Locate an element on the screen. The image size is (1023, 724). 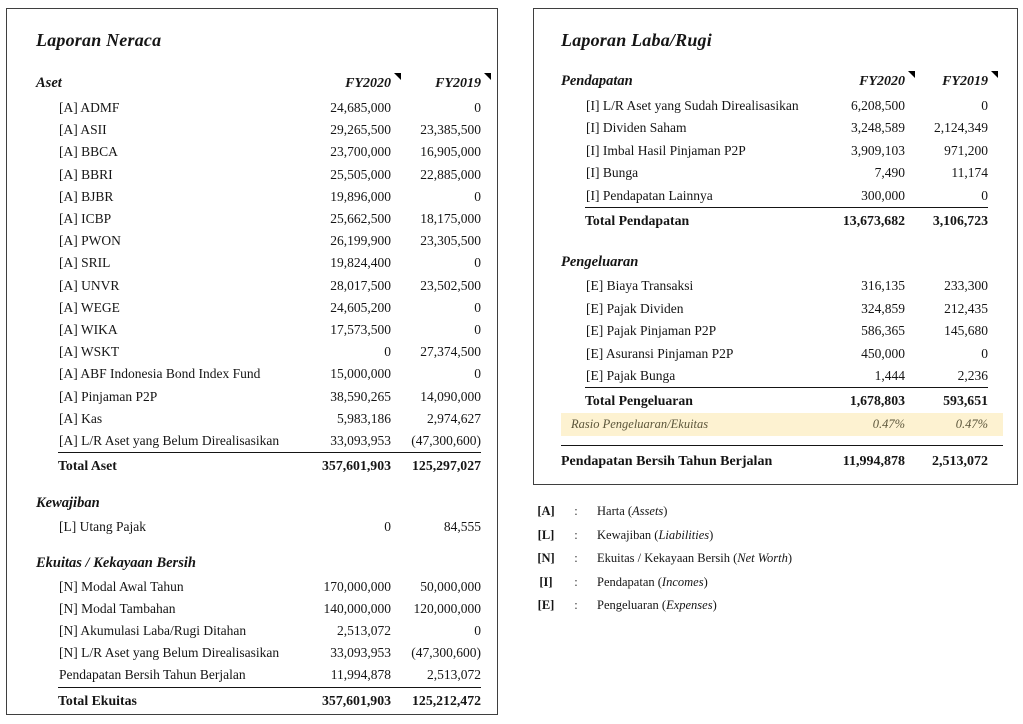
legend-code: [A] is located at coordinates (546, 511).